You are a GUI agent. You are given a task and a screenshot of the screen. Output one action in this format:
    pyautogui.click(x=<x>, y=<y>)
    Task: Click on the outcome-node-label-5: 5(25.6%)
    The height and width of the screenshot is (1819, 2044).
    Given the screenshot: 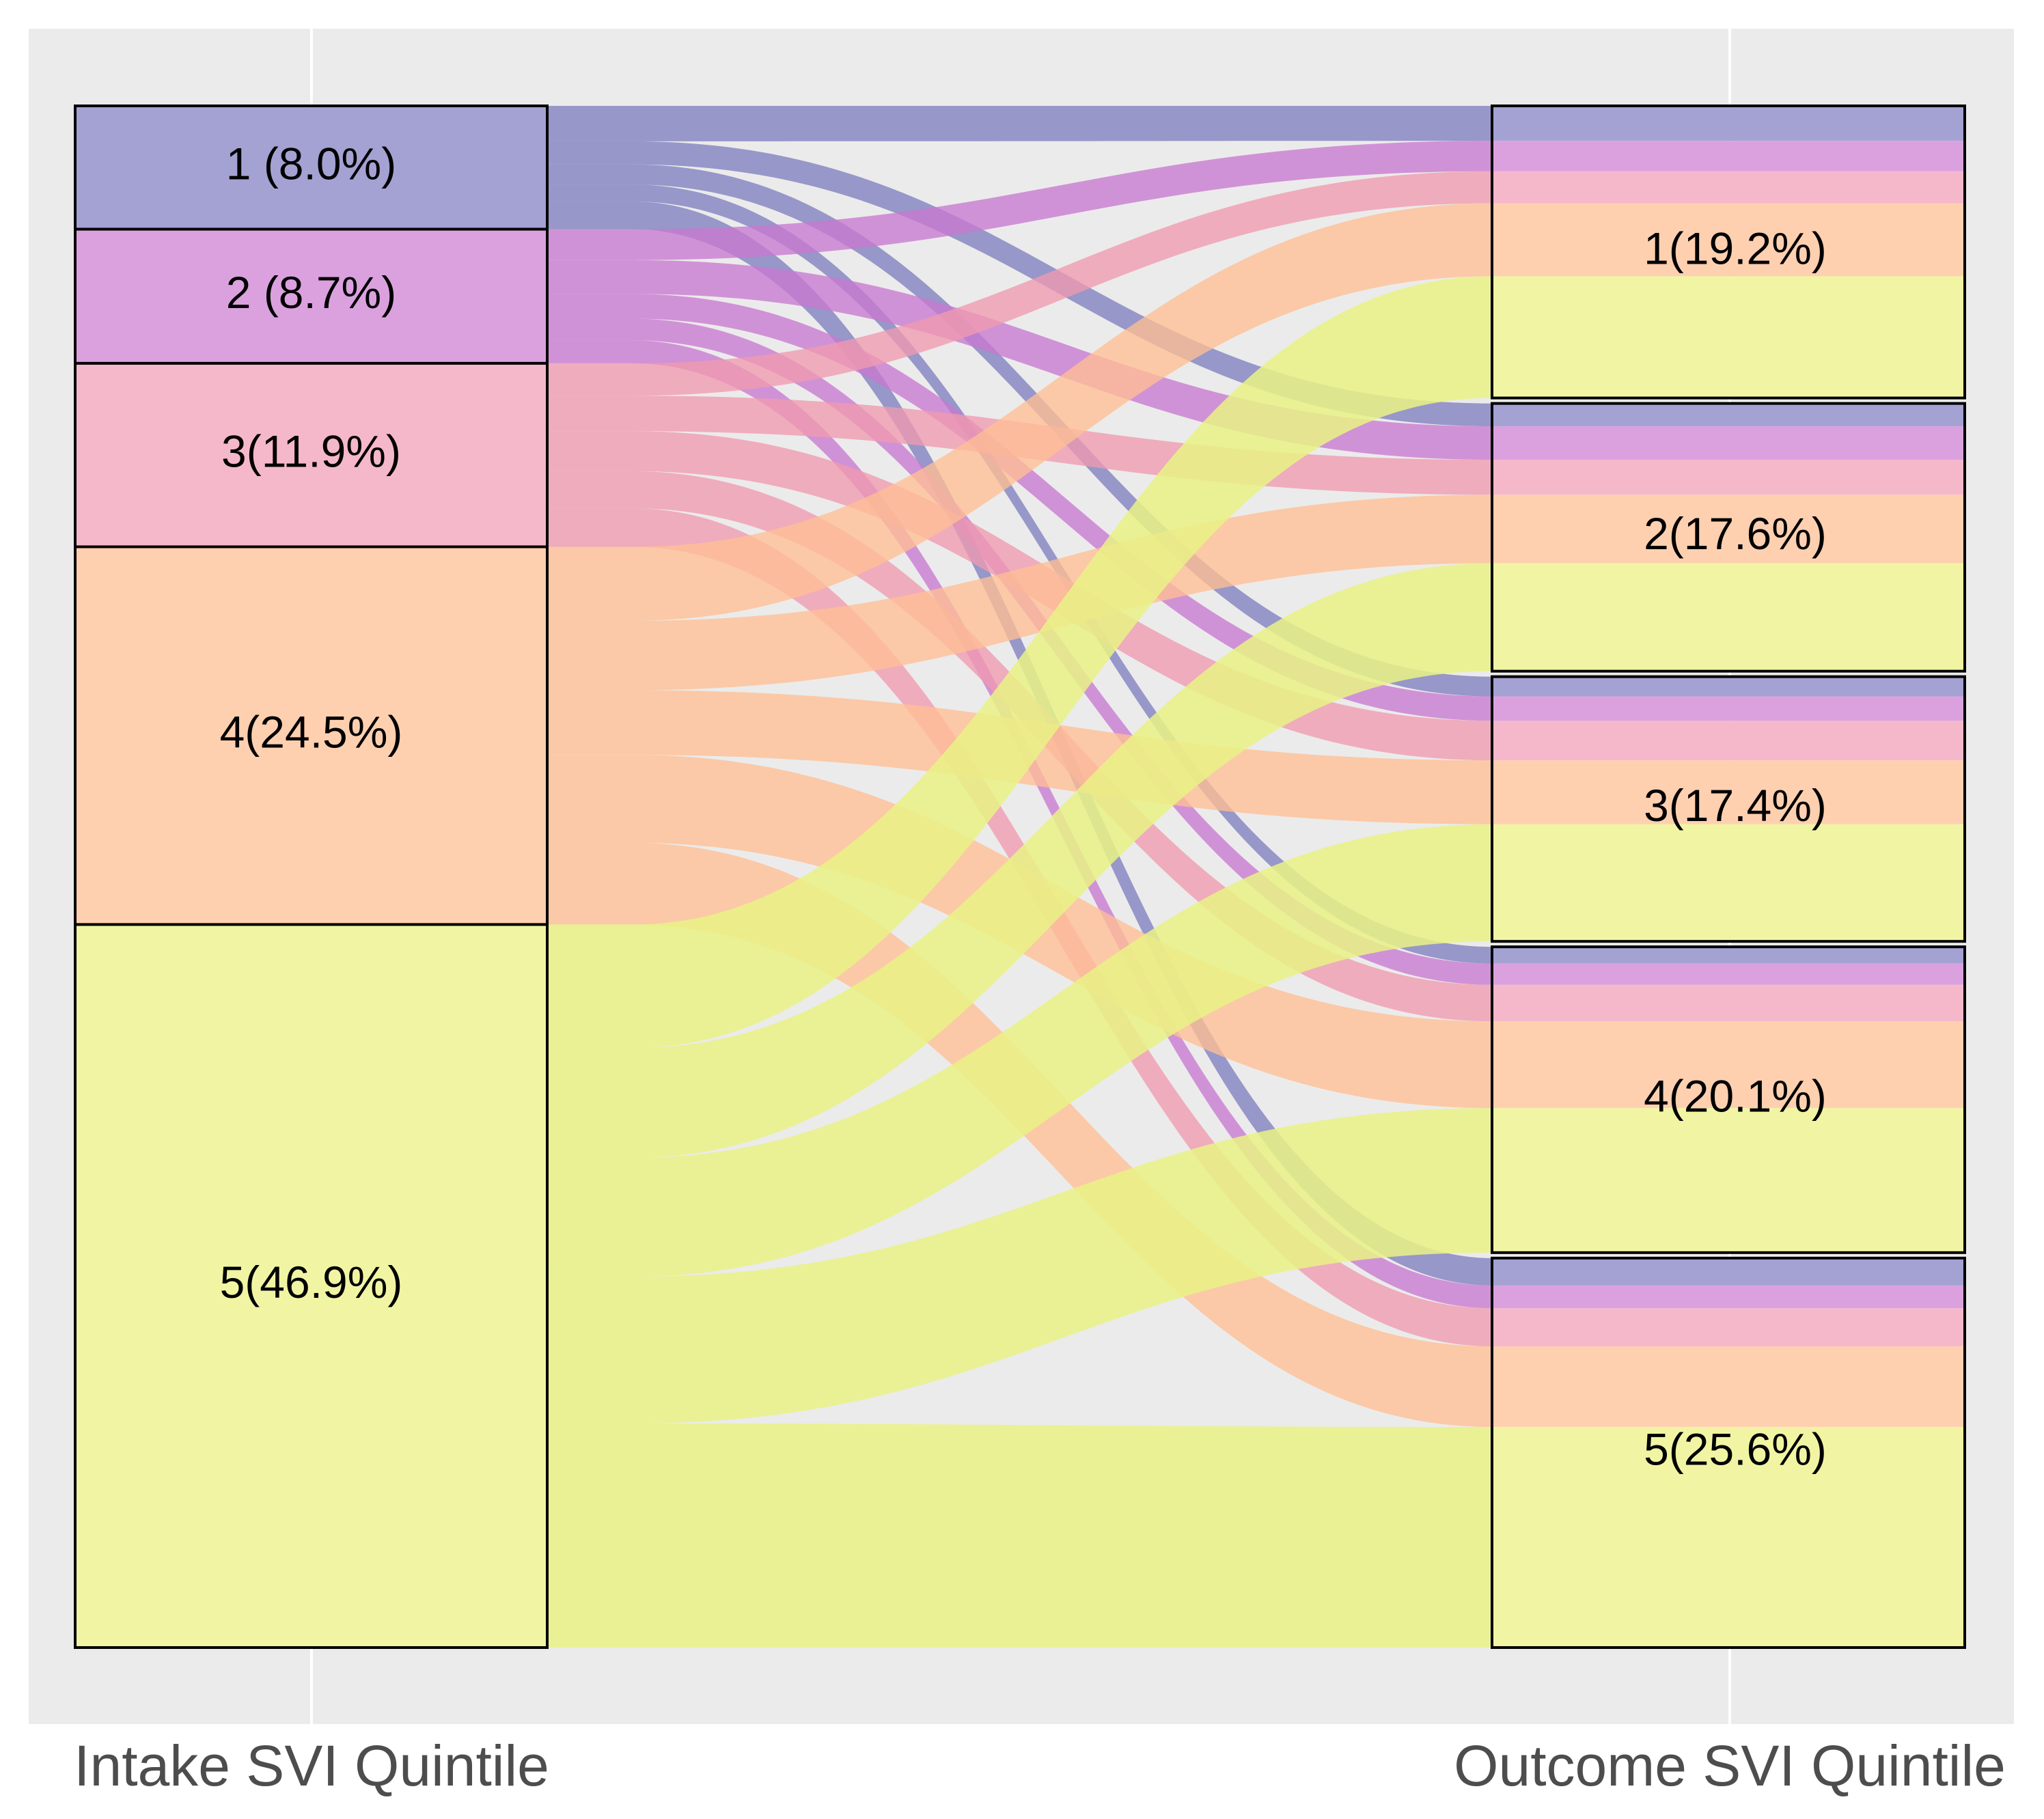 What is the action you would take?
    pyautogui.click(x=1735, y=1449)
    